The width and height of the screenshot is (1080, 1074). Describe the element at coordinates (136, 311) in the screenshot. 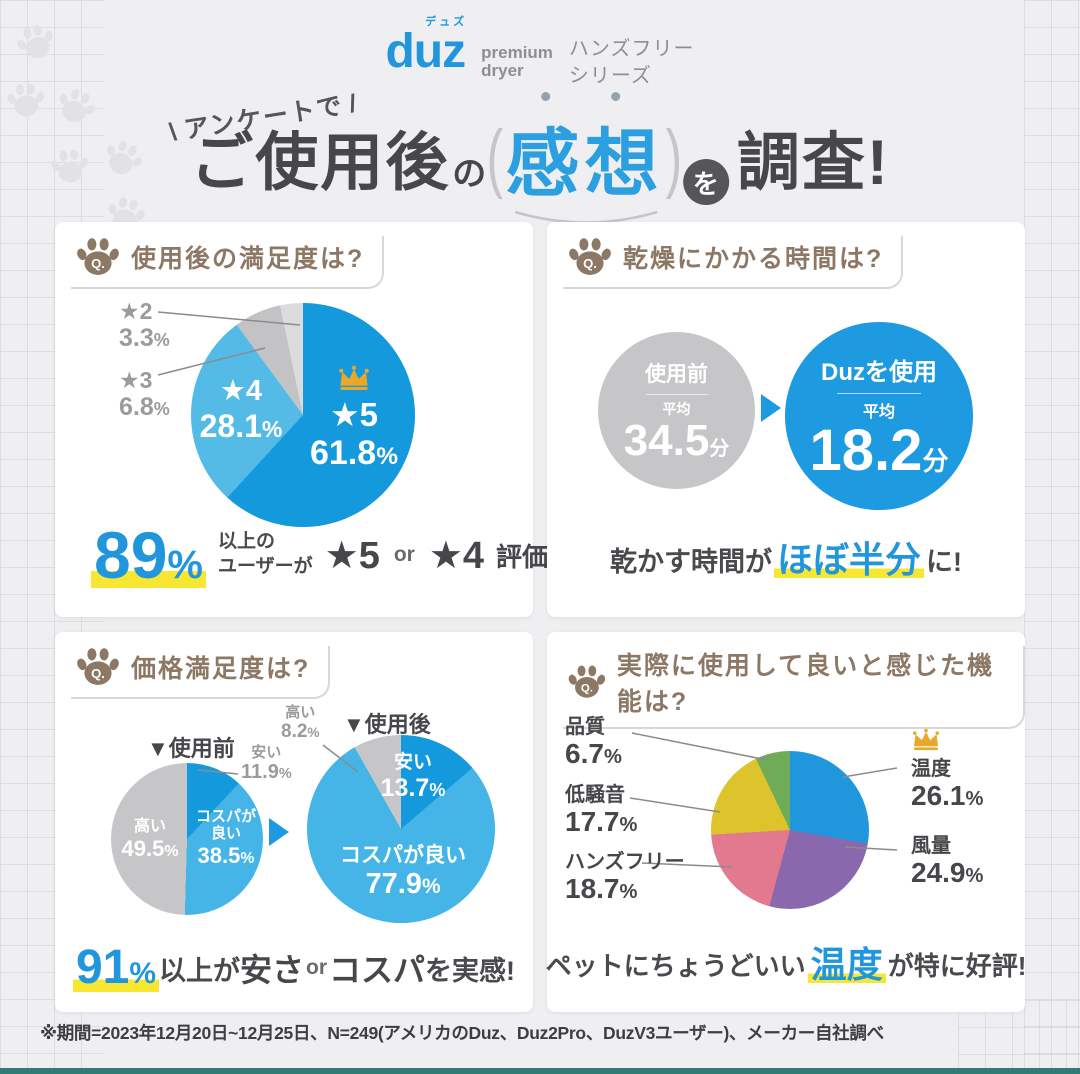

I see `star2-name: ★2` at that location.